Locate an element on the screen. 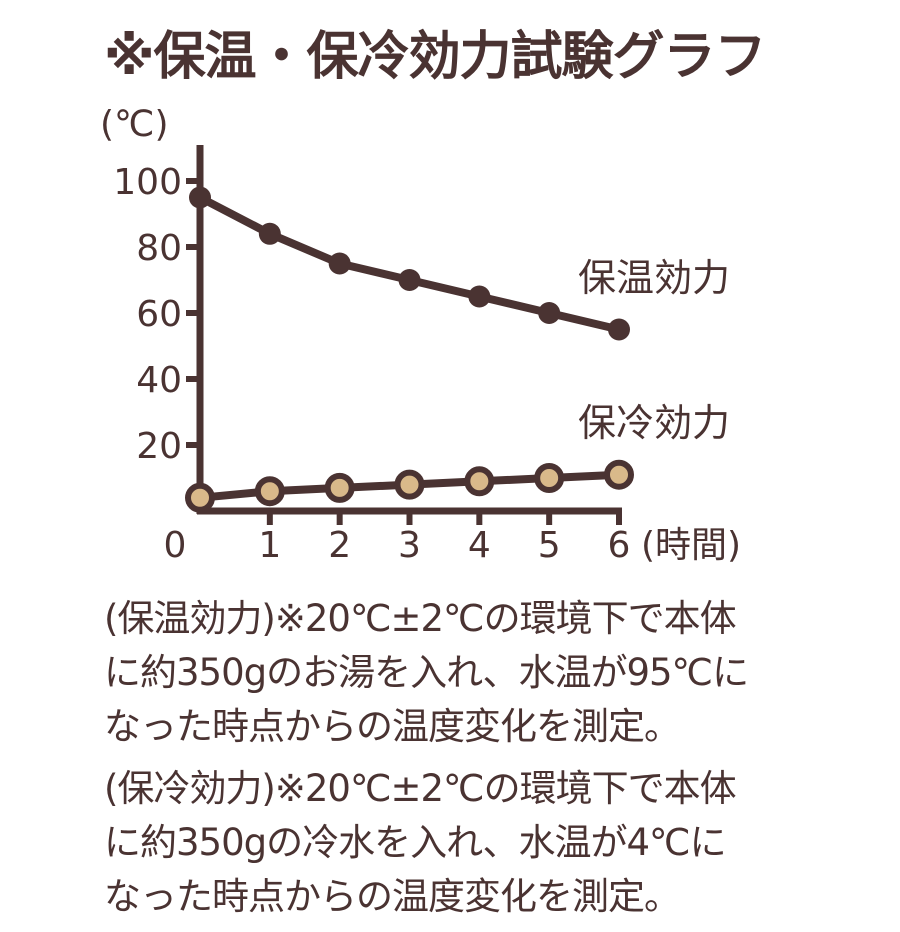 Image resolution: width=900 pixels, height=932 pixels. y-tick-label: 100 is located at coordinates (147, 182).